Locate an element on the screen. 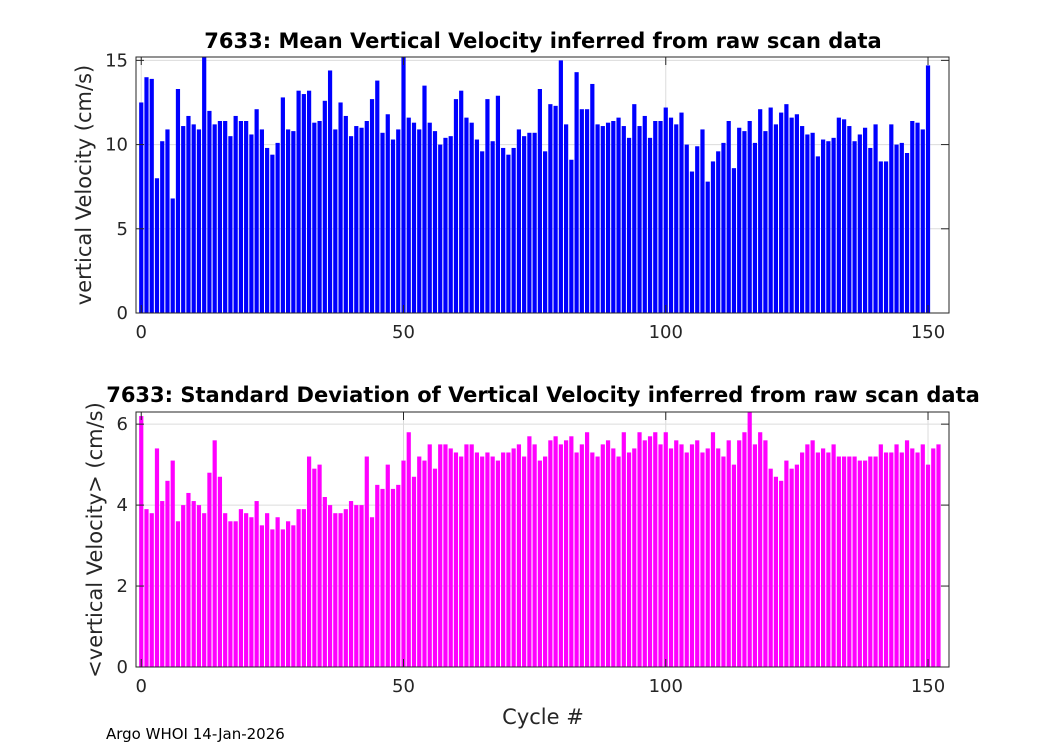 The width and height of the screenshot is (1050, 750). mean-velocity-x-tick-label: 150 is located at coordinates (928, 332).